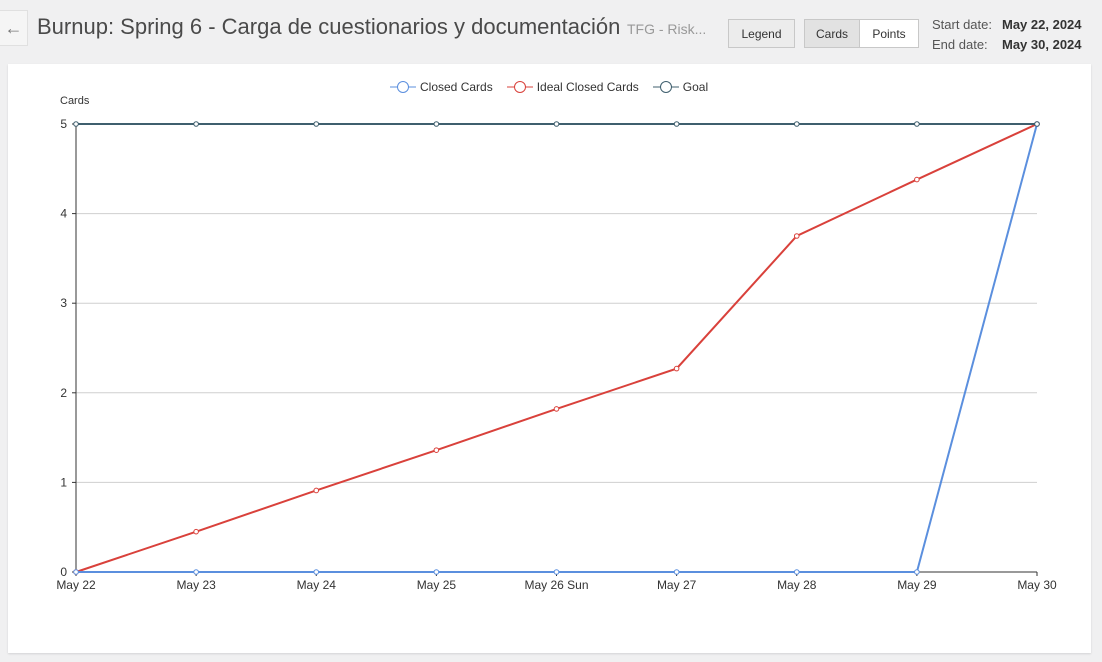 The height and width of the screenshot is (662, 1102). Describe the element at coordinates (680, 87) in the screenshot. I see `legend-item-goal: Goal` at that location.